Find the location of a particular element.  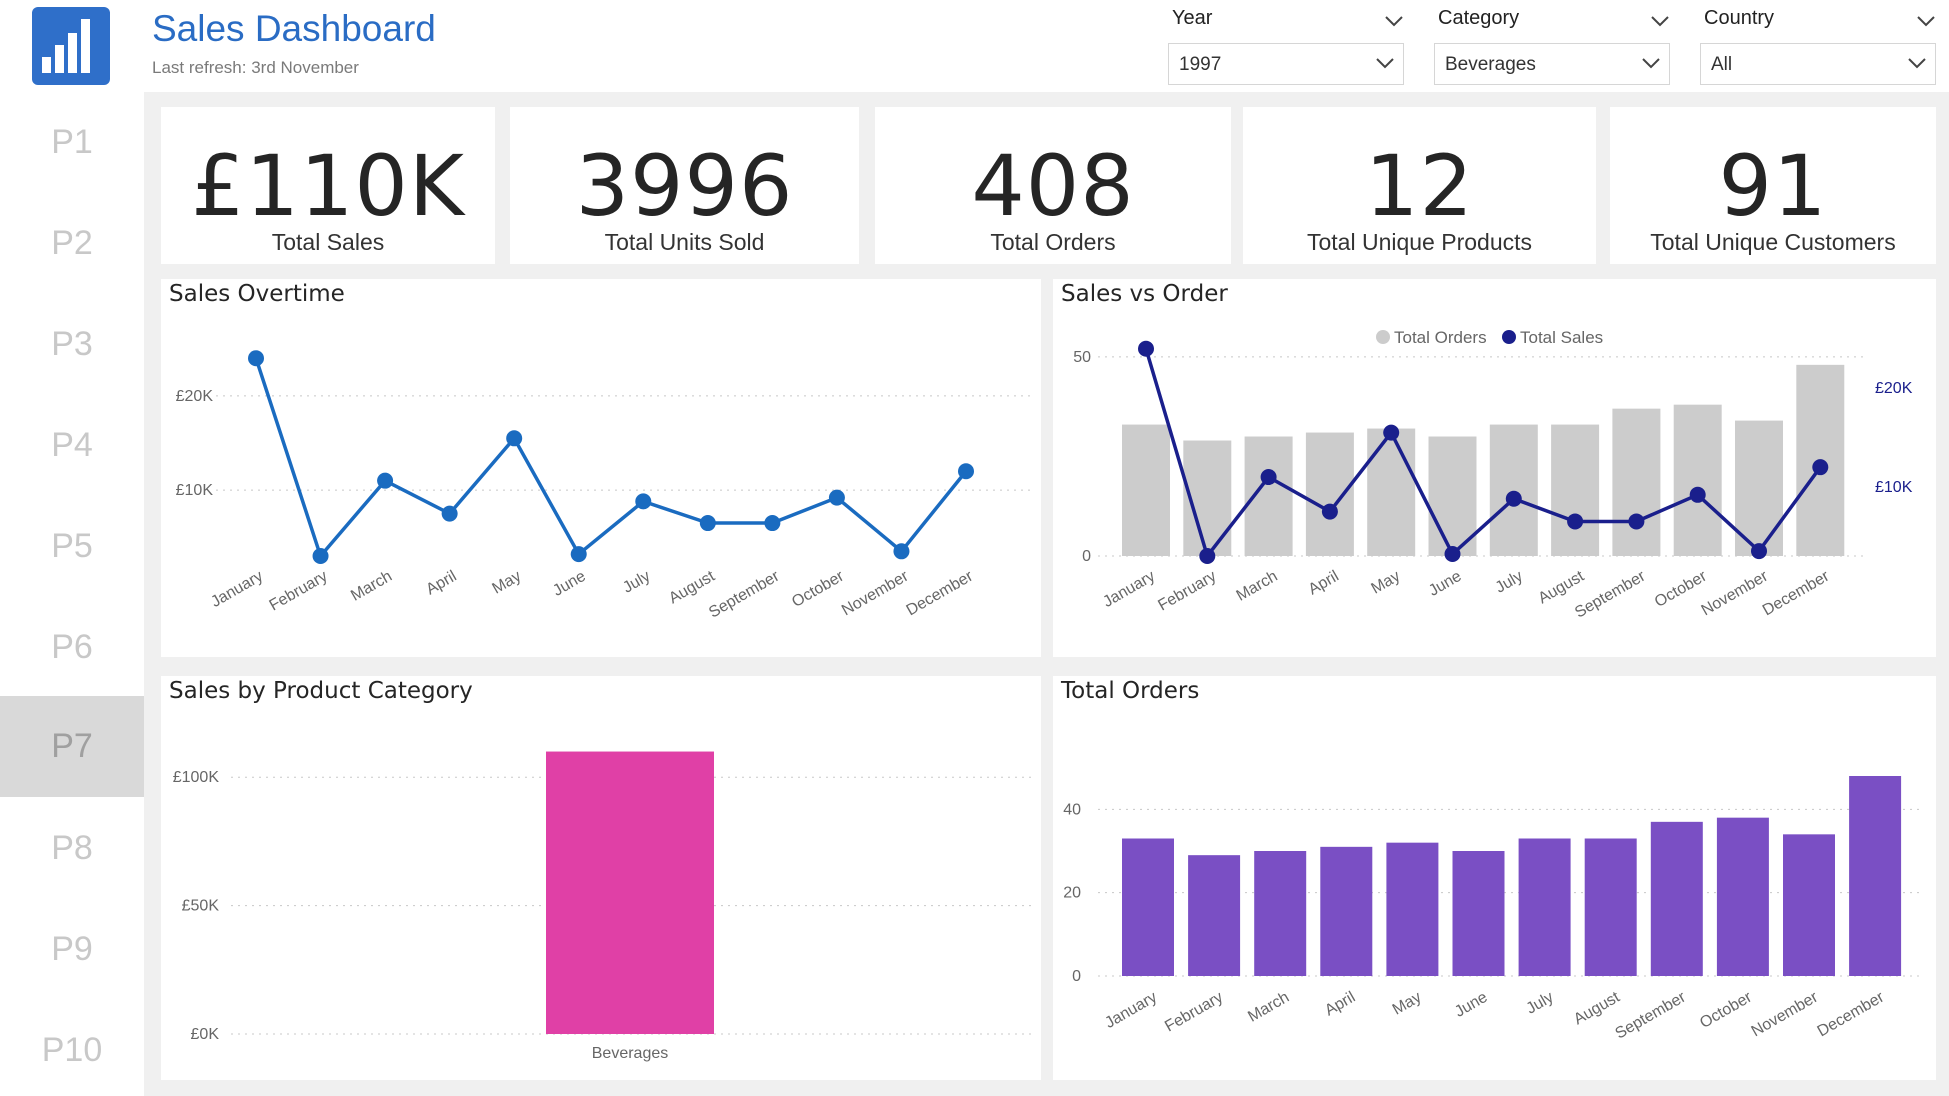

y-tick-label: 40 is located at coordinates (1072, 809).